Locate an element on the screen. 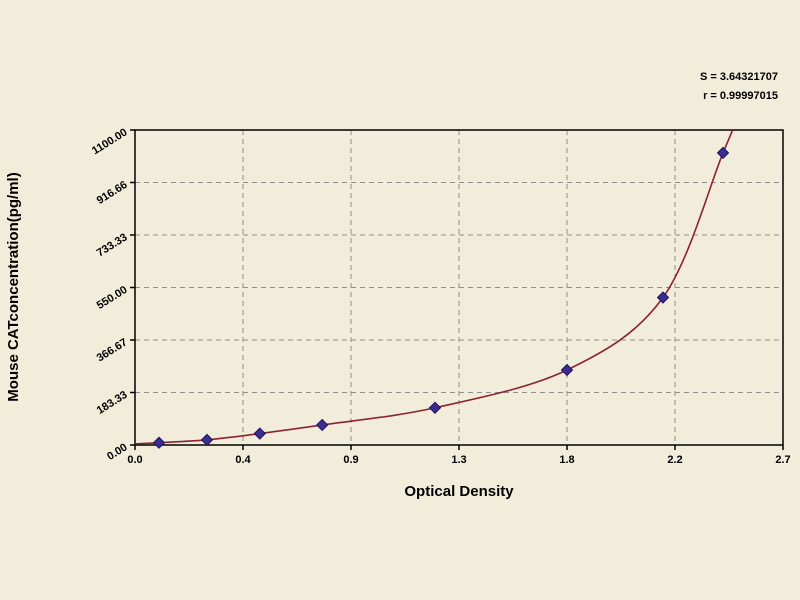  x-tick-label: 0.9 is located at coordinates (350, 460).